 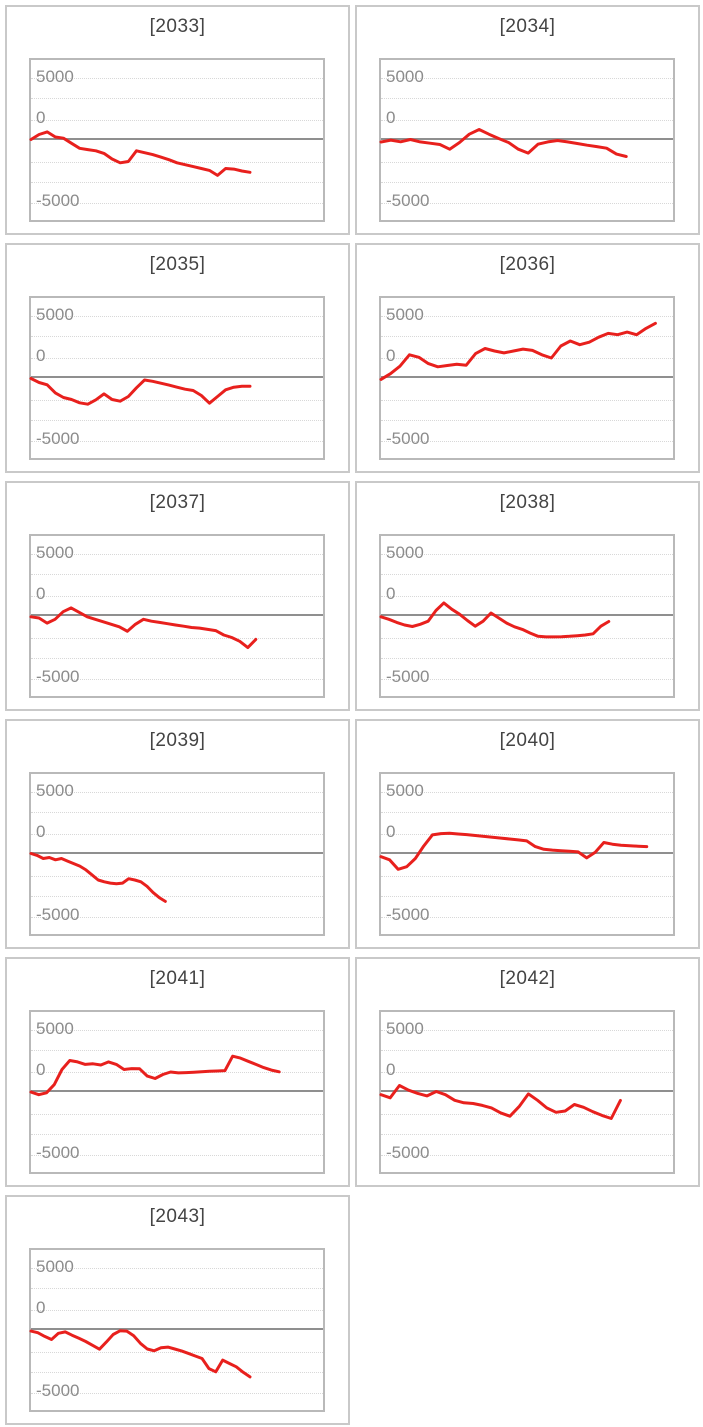 What do you see at coordinates (177, 120) in the screenshot?
I see `chart-tile-2033: [2033] 5000 0 -5000` at bounding box center [177, 120].